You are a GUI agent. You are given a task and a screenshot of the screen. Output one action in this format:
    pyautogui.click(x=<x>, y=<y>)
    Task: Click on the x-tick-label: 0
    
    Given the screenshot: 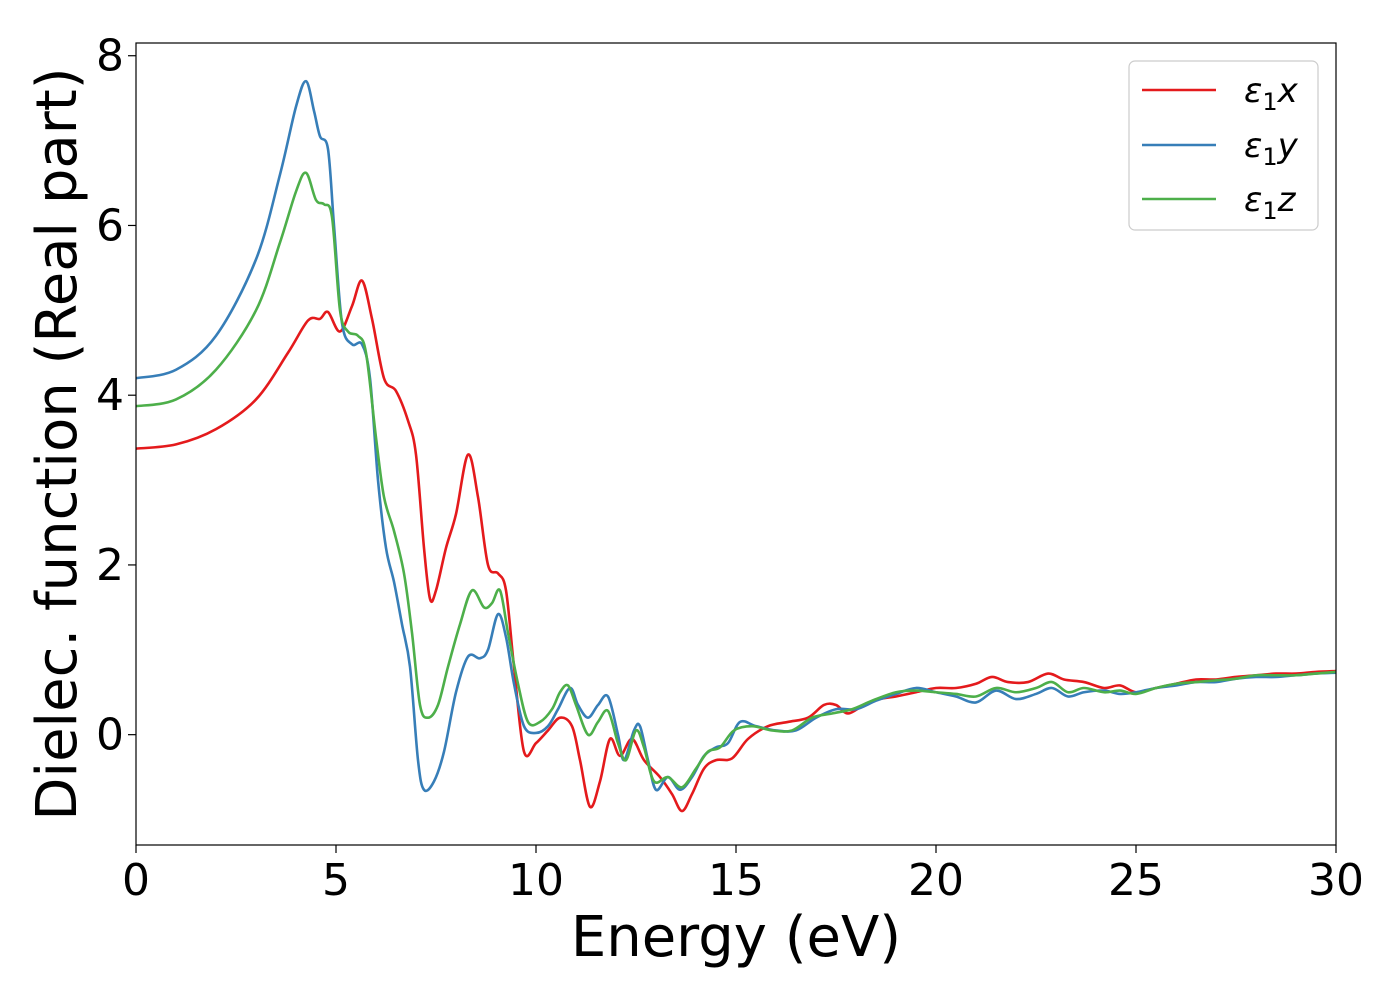 What is the action you would take?
    pyautogui.click(x=136, y=880)
    